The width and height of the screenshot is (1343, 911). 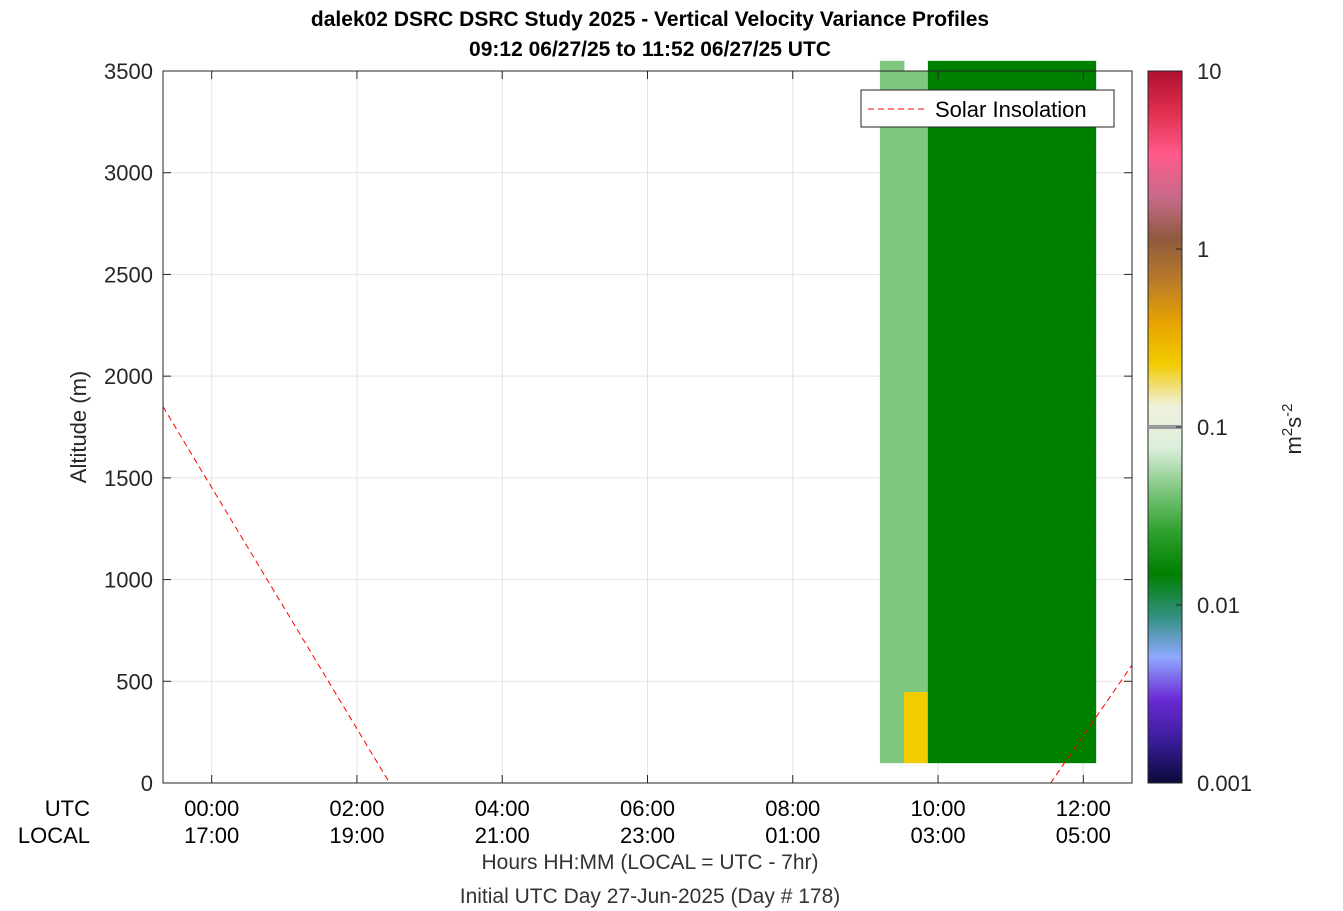 What do you see at coordinates (1214, 427) in the screenshot?
I see `colorbar-ticks: 10 1 0.1 0.01 0.001` at bounding box center [1214, 427].